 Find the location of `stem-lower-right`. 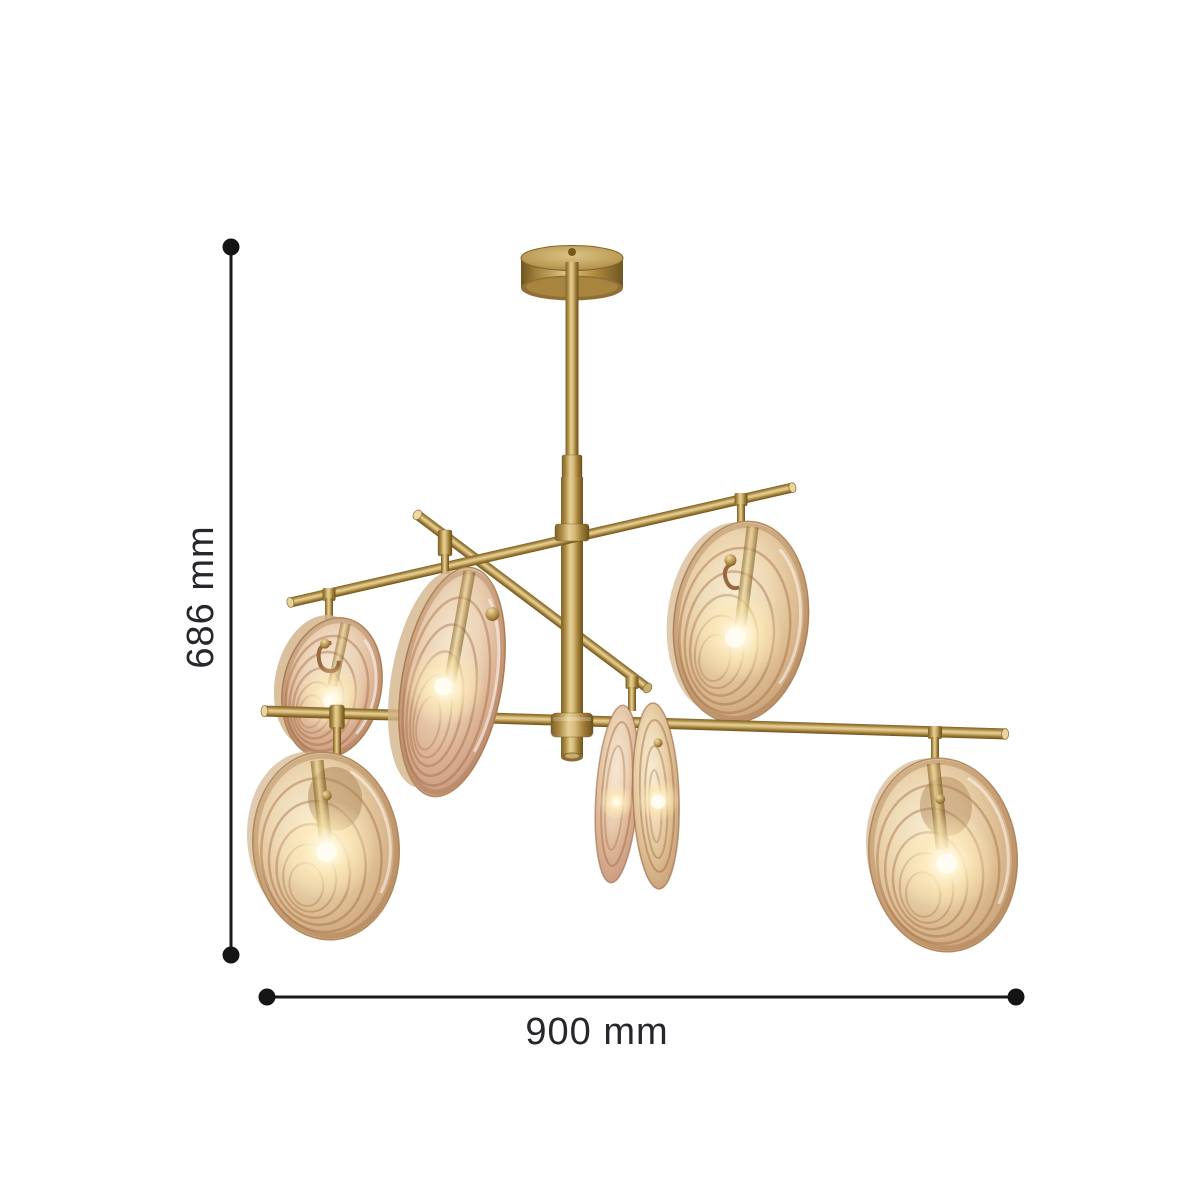

stem-lower-right is located at coordinates (935, 745).